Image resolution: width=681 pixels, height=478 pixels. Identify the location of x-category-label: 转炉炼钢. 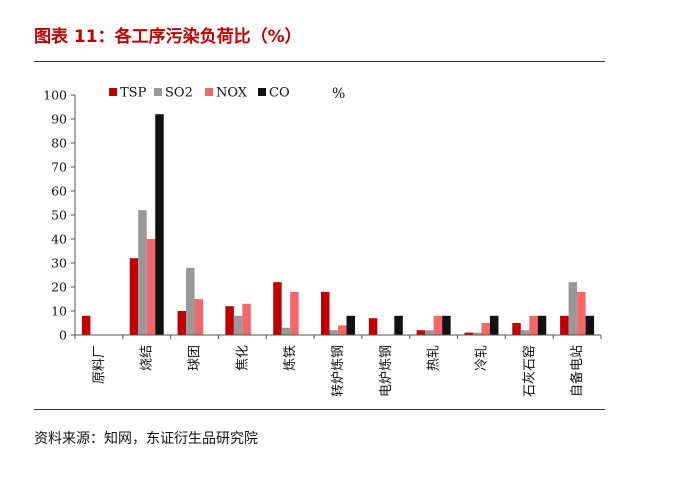
(338, 371).